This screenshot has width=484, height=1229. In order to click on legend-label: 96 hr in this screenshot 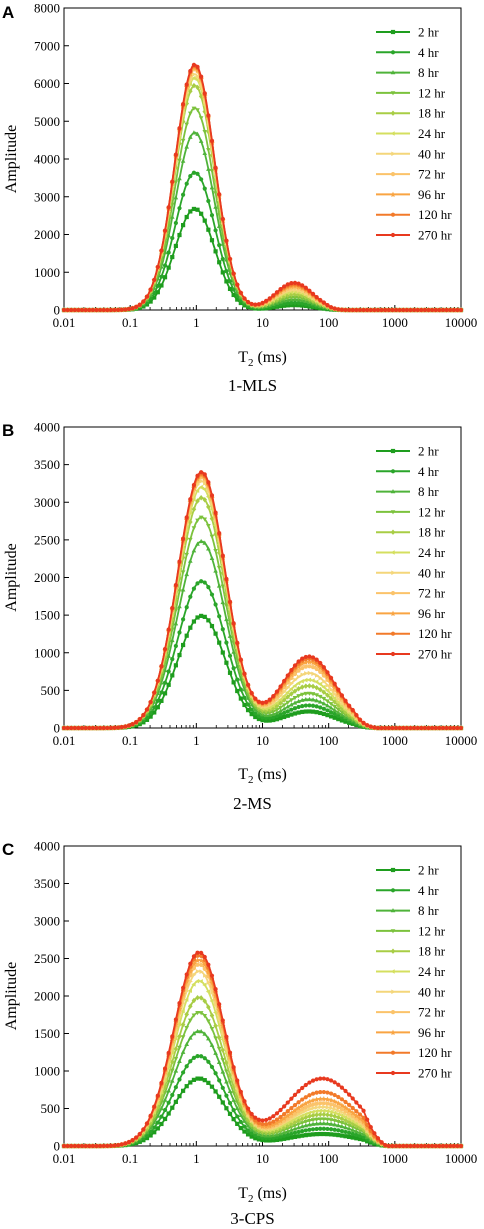, I will do `click(432, 194)`.